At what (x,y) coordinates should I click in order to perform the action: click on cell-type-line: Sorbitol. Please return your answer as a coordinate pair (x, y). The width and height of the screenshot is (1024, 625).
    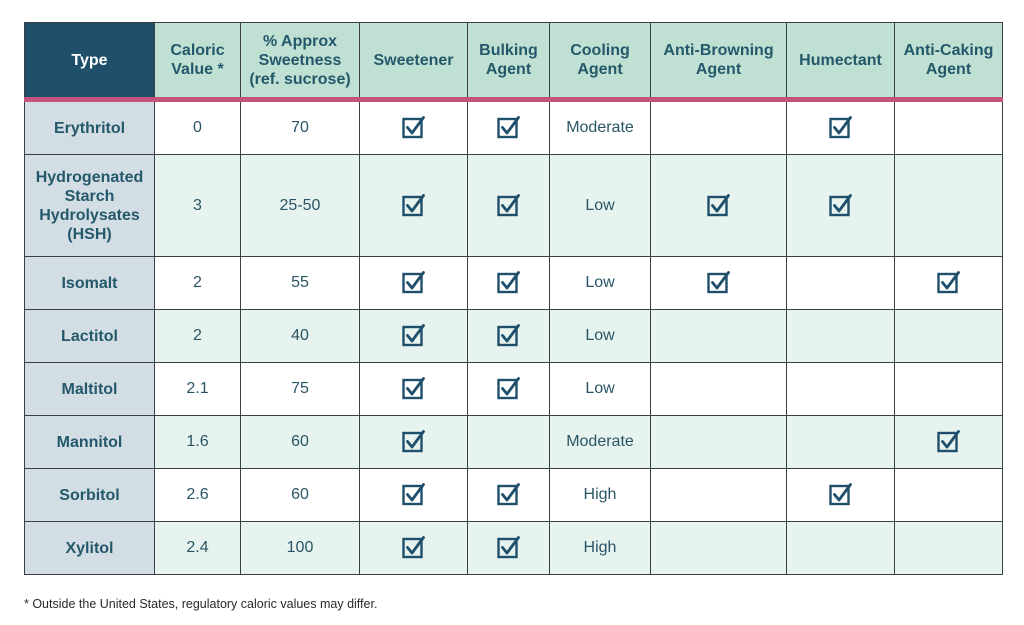
    Looking at the image, I should click on (89, 495).